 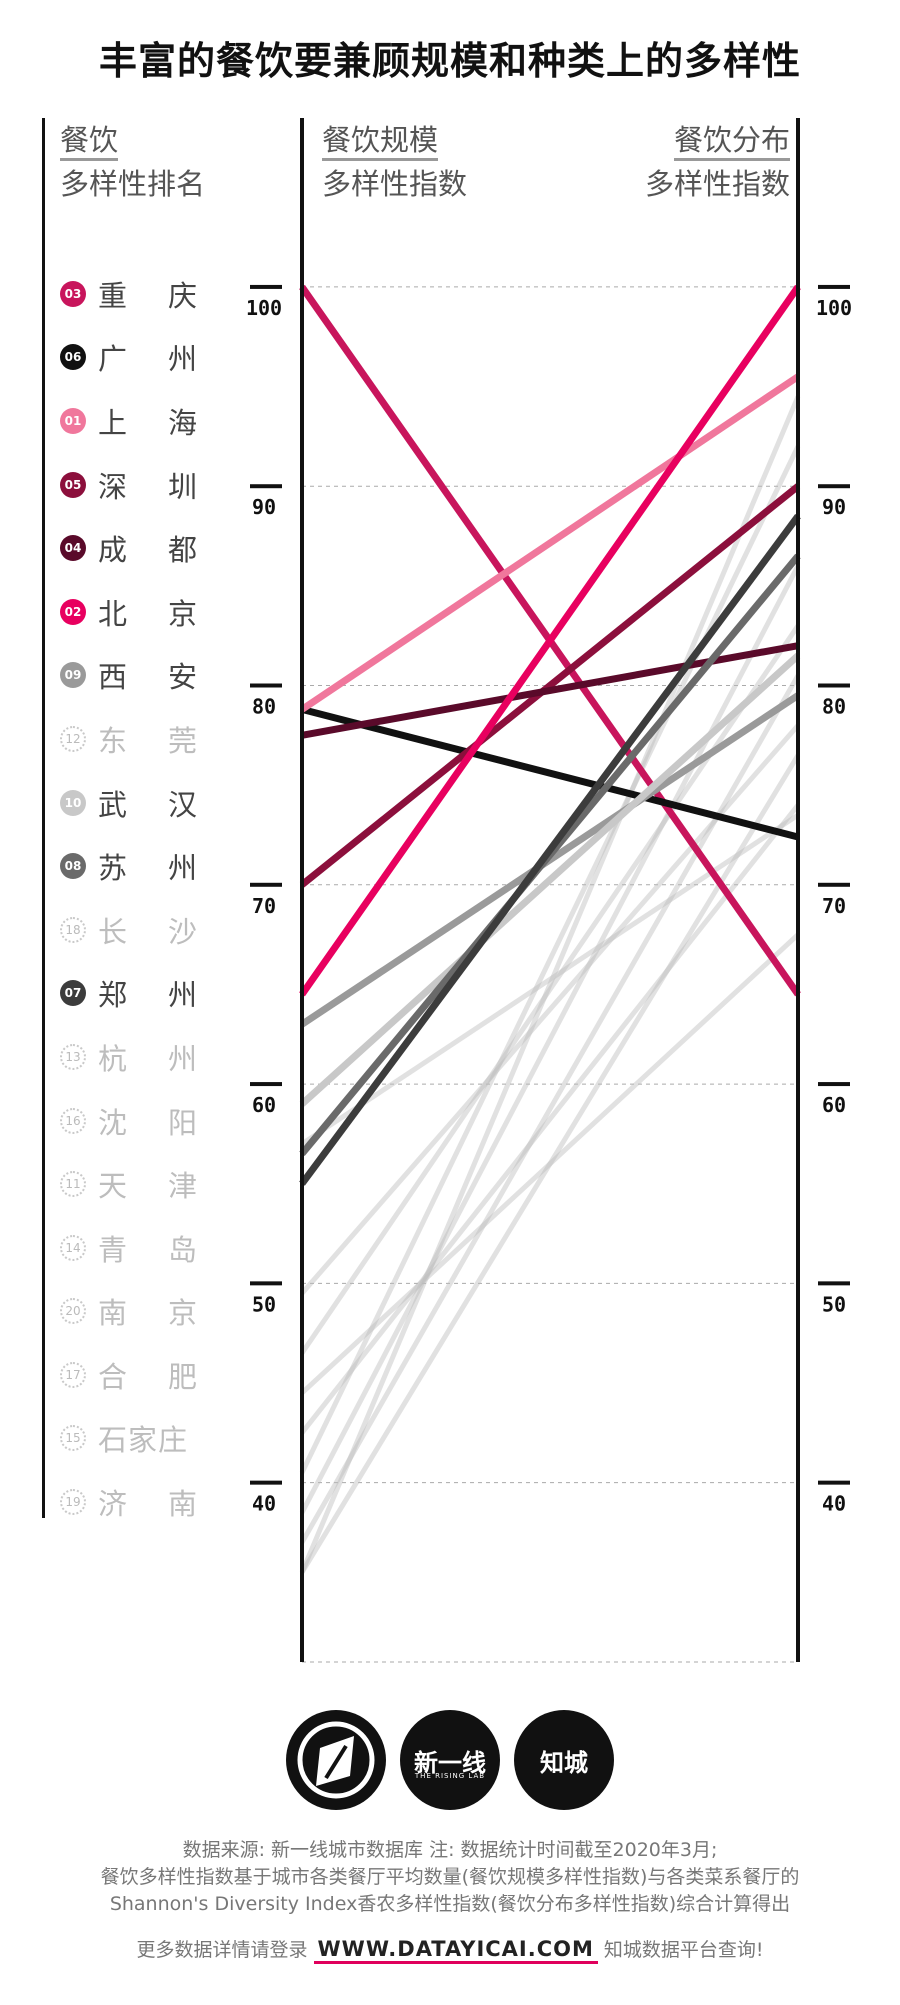 What do you see at coordinates (73, 675) in the screenshot?
I see `rank-badge: 09` at bounding box center [73, 675].